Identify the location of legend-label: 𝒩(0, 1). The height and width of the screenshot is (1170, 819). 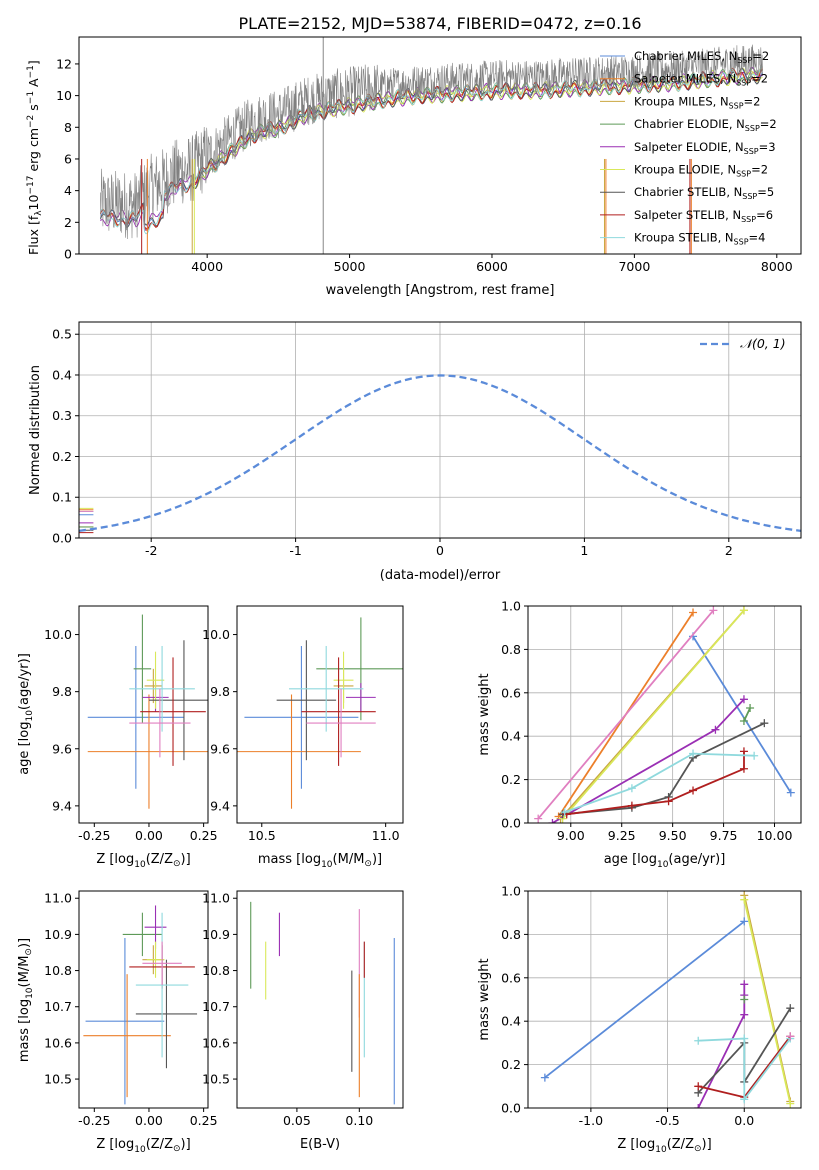
(763, 343).